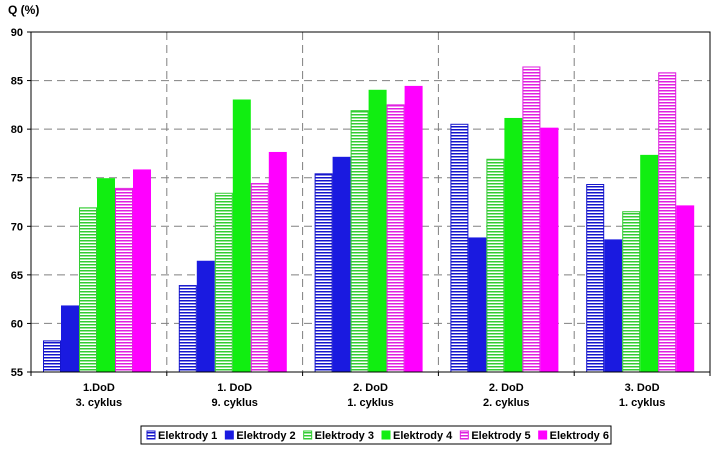 This screenshot has height=455, width=722. Describe the element at coordinates (23, 10) in the screenshot. I see `y-axis-title: Q (%)` at that location.